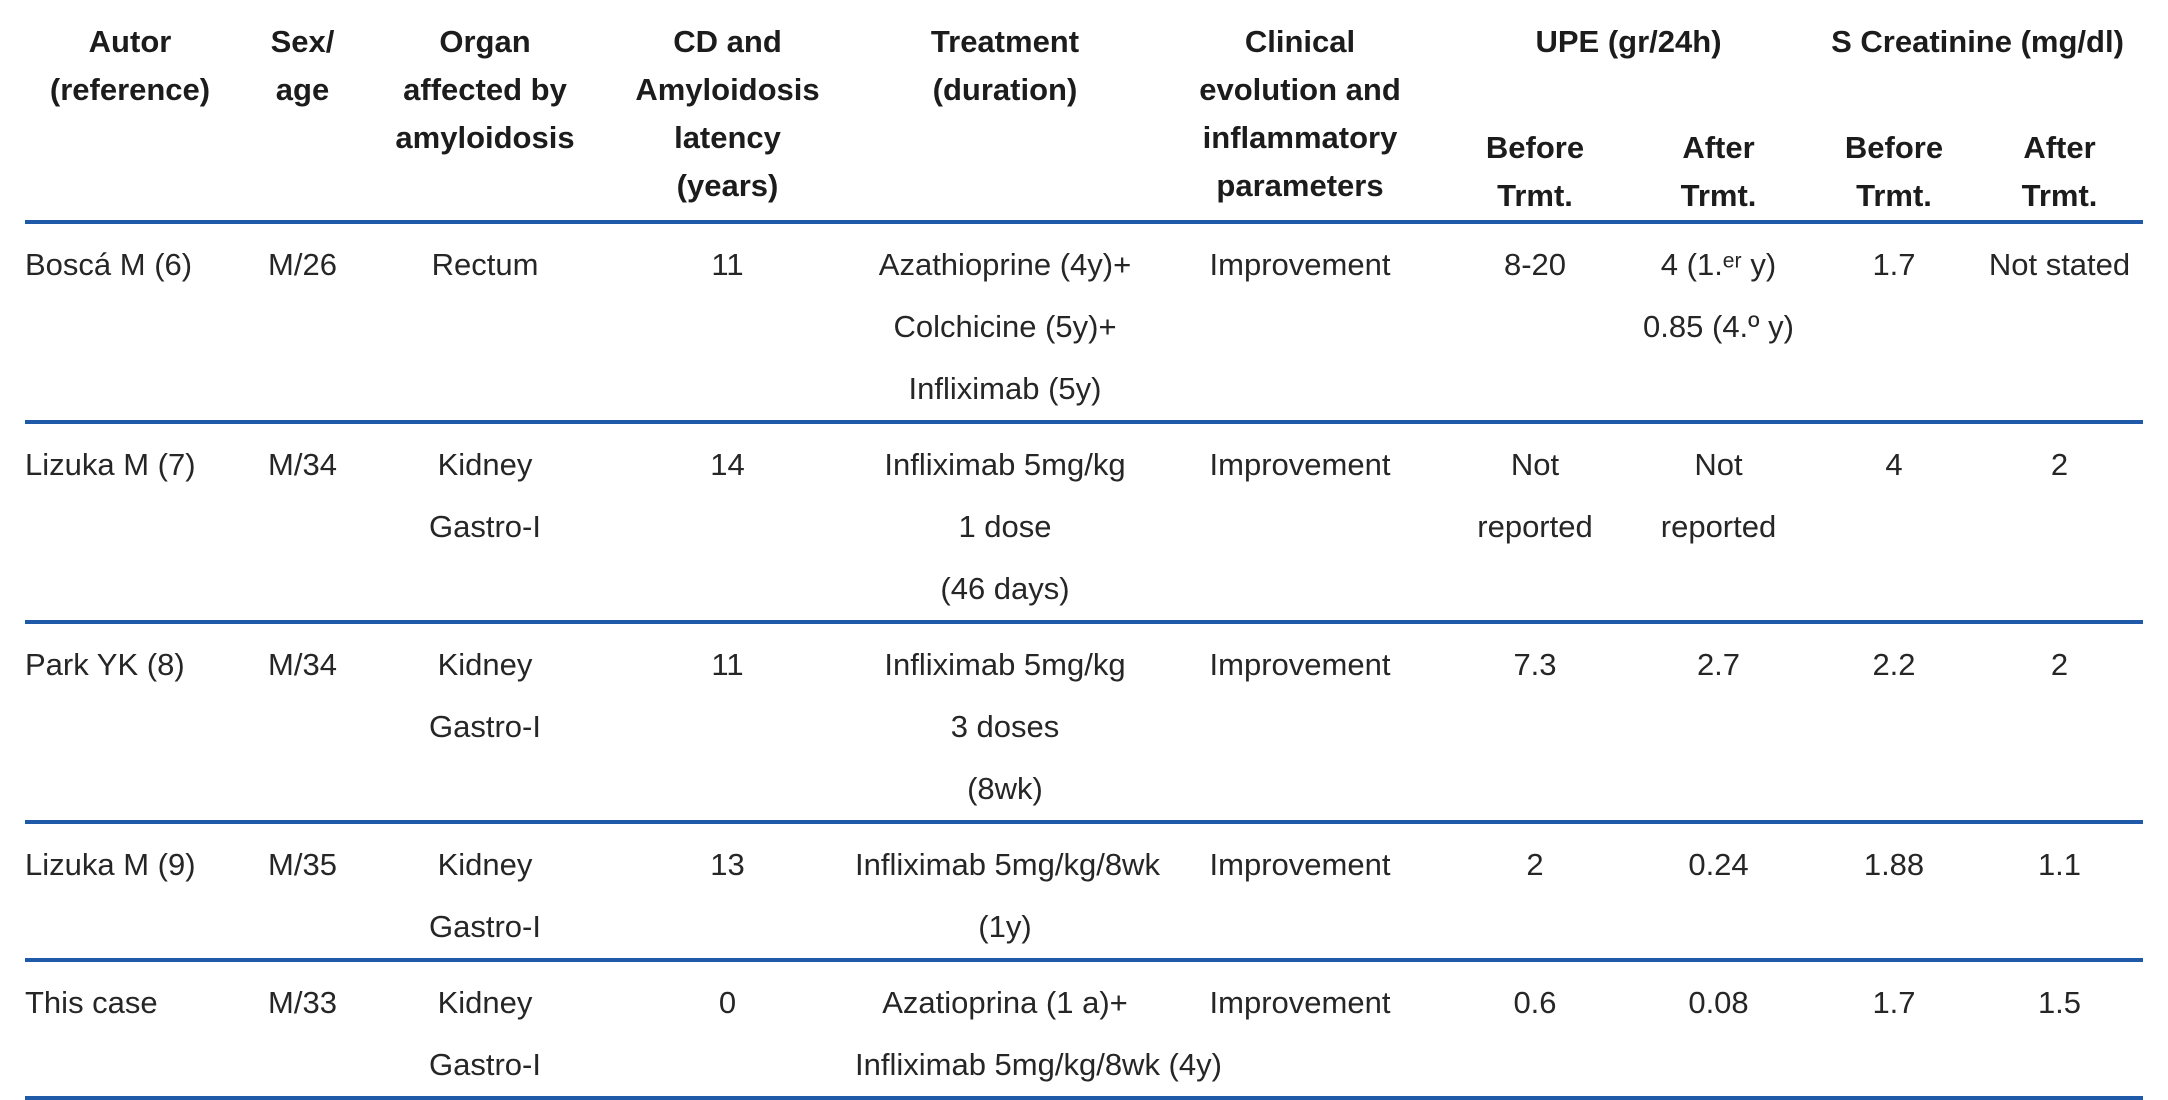  Describe the element at coordinates (1718, 523) in the screenshot. I see `cell-upe-after: Not reported` at that location.